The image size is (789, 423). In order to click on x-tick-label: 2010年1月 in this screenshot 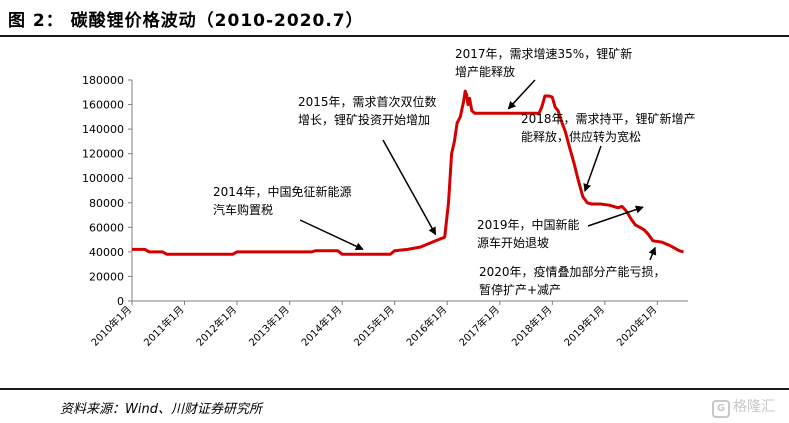, I will do `click(111, 326)`.